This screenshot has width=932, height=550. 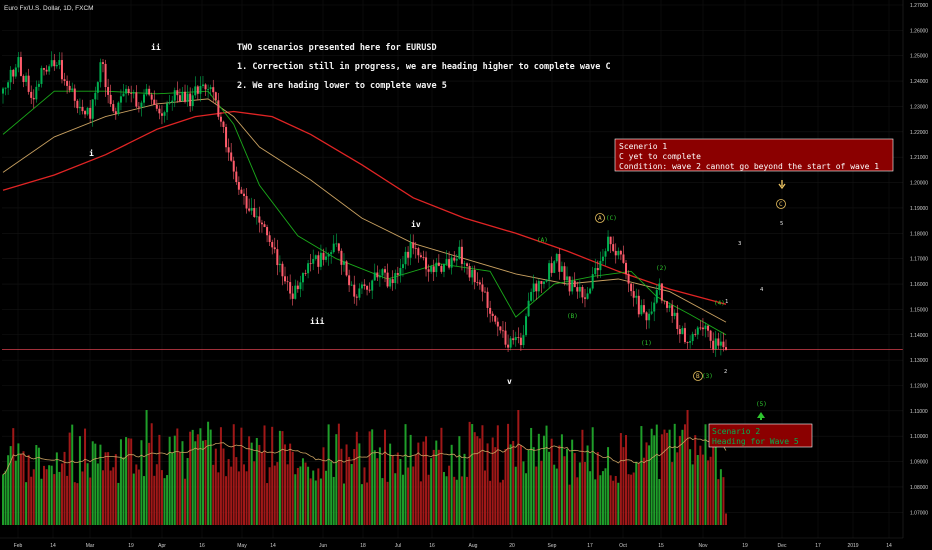 I want to click on annotation-line-1: TWO scenarios presented here for EURUSD, so click(x=337, y=47).